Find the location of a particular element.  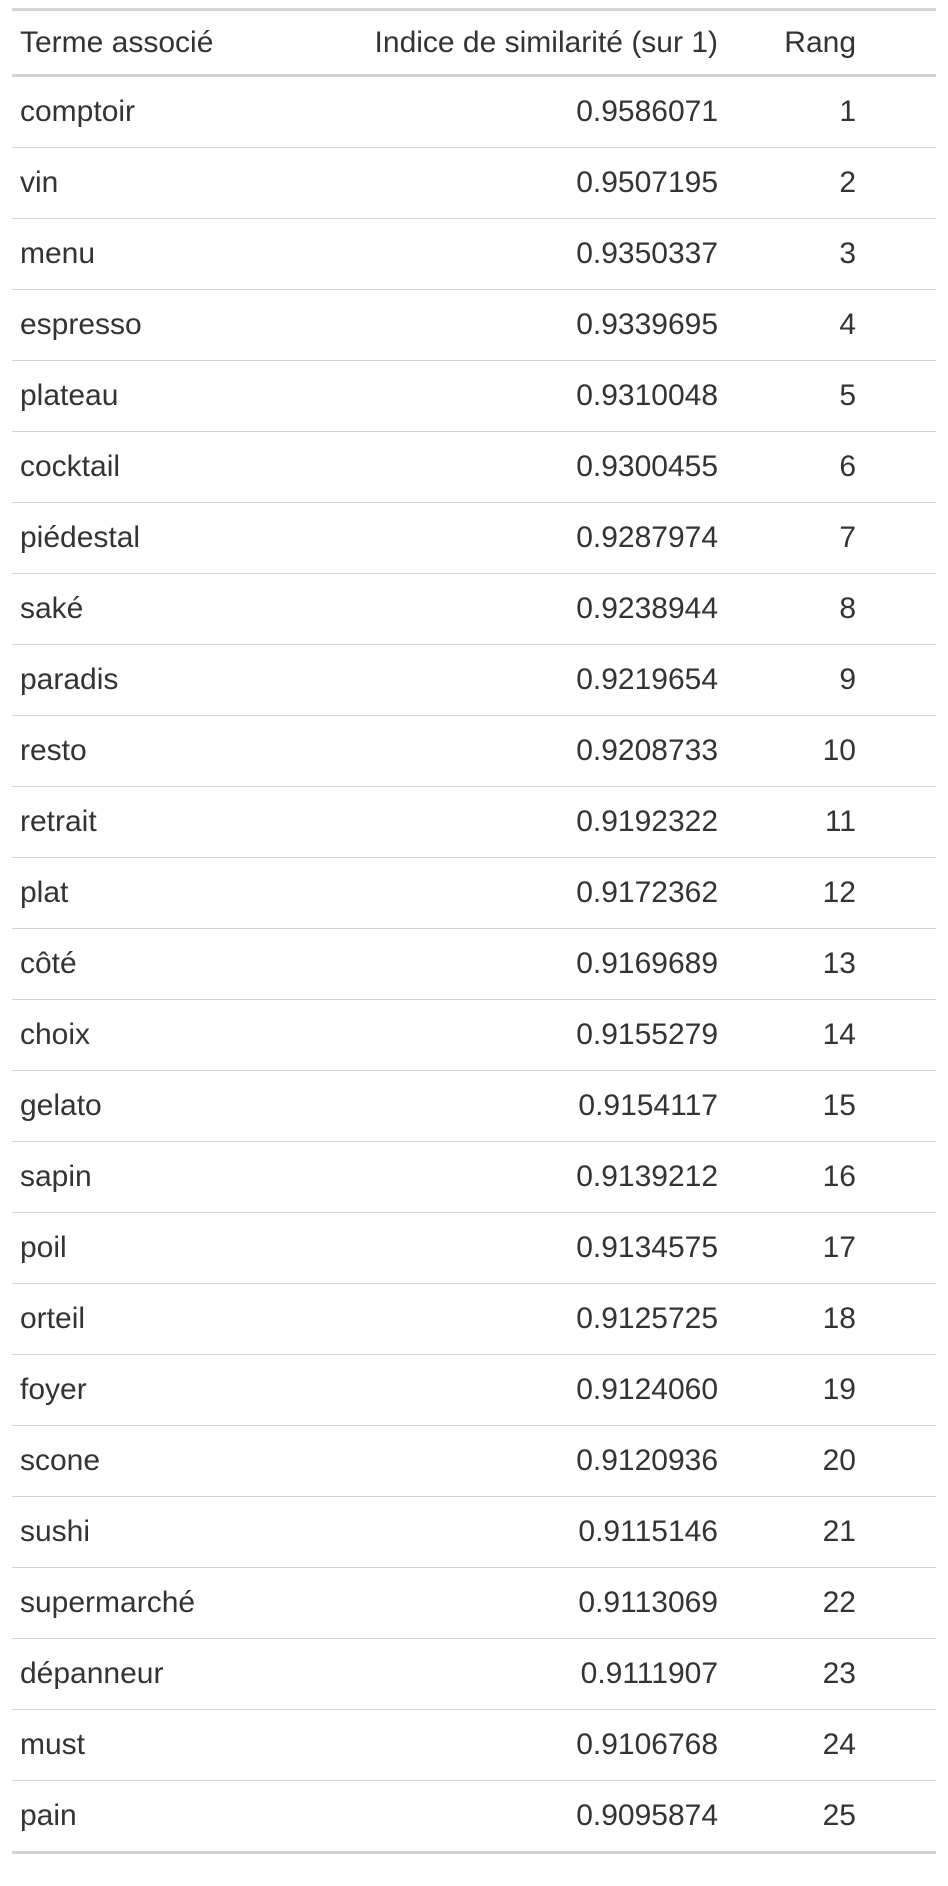

cell-similarity: 0.9113069 is located at coordinates (507, 1603).